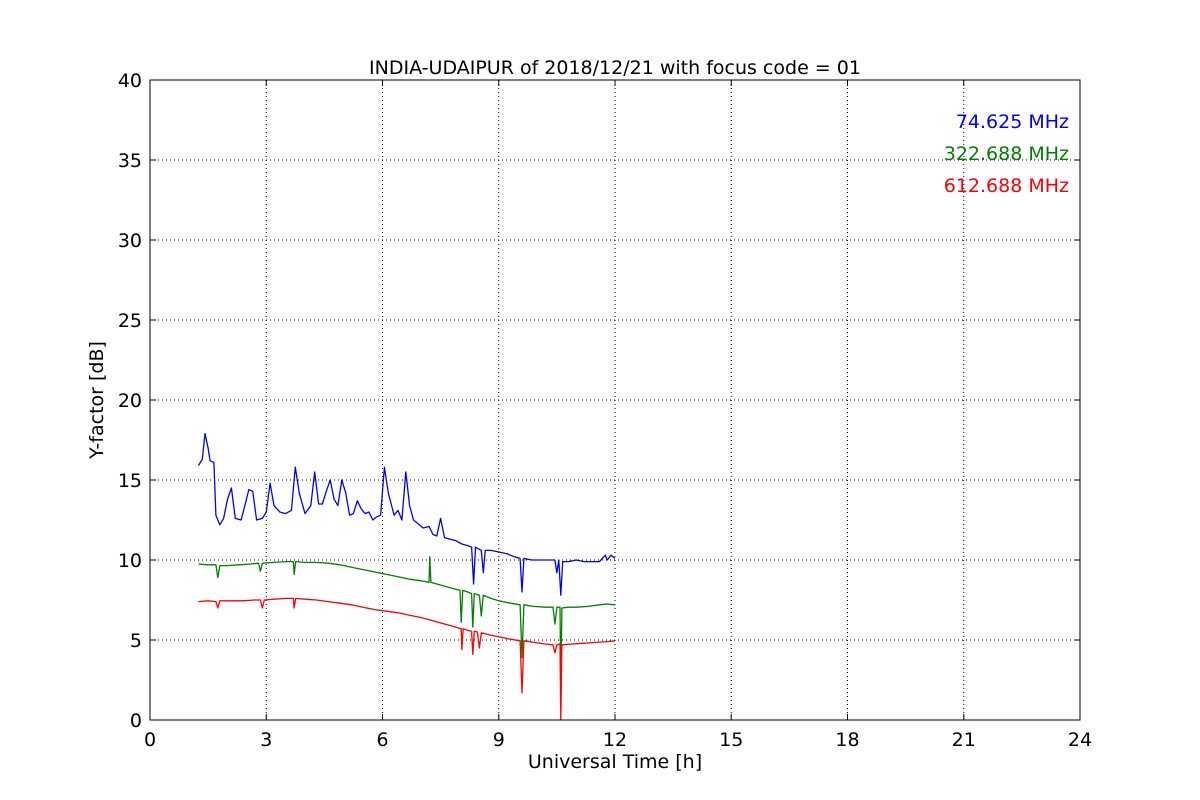 The height and width of the screenshot is (800, 1200). What do you see at coordinates (382, 740) in the screenshot?
I see `x-tick-label: 6` at bounding box center [382, 740].